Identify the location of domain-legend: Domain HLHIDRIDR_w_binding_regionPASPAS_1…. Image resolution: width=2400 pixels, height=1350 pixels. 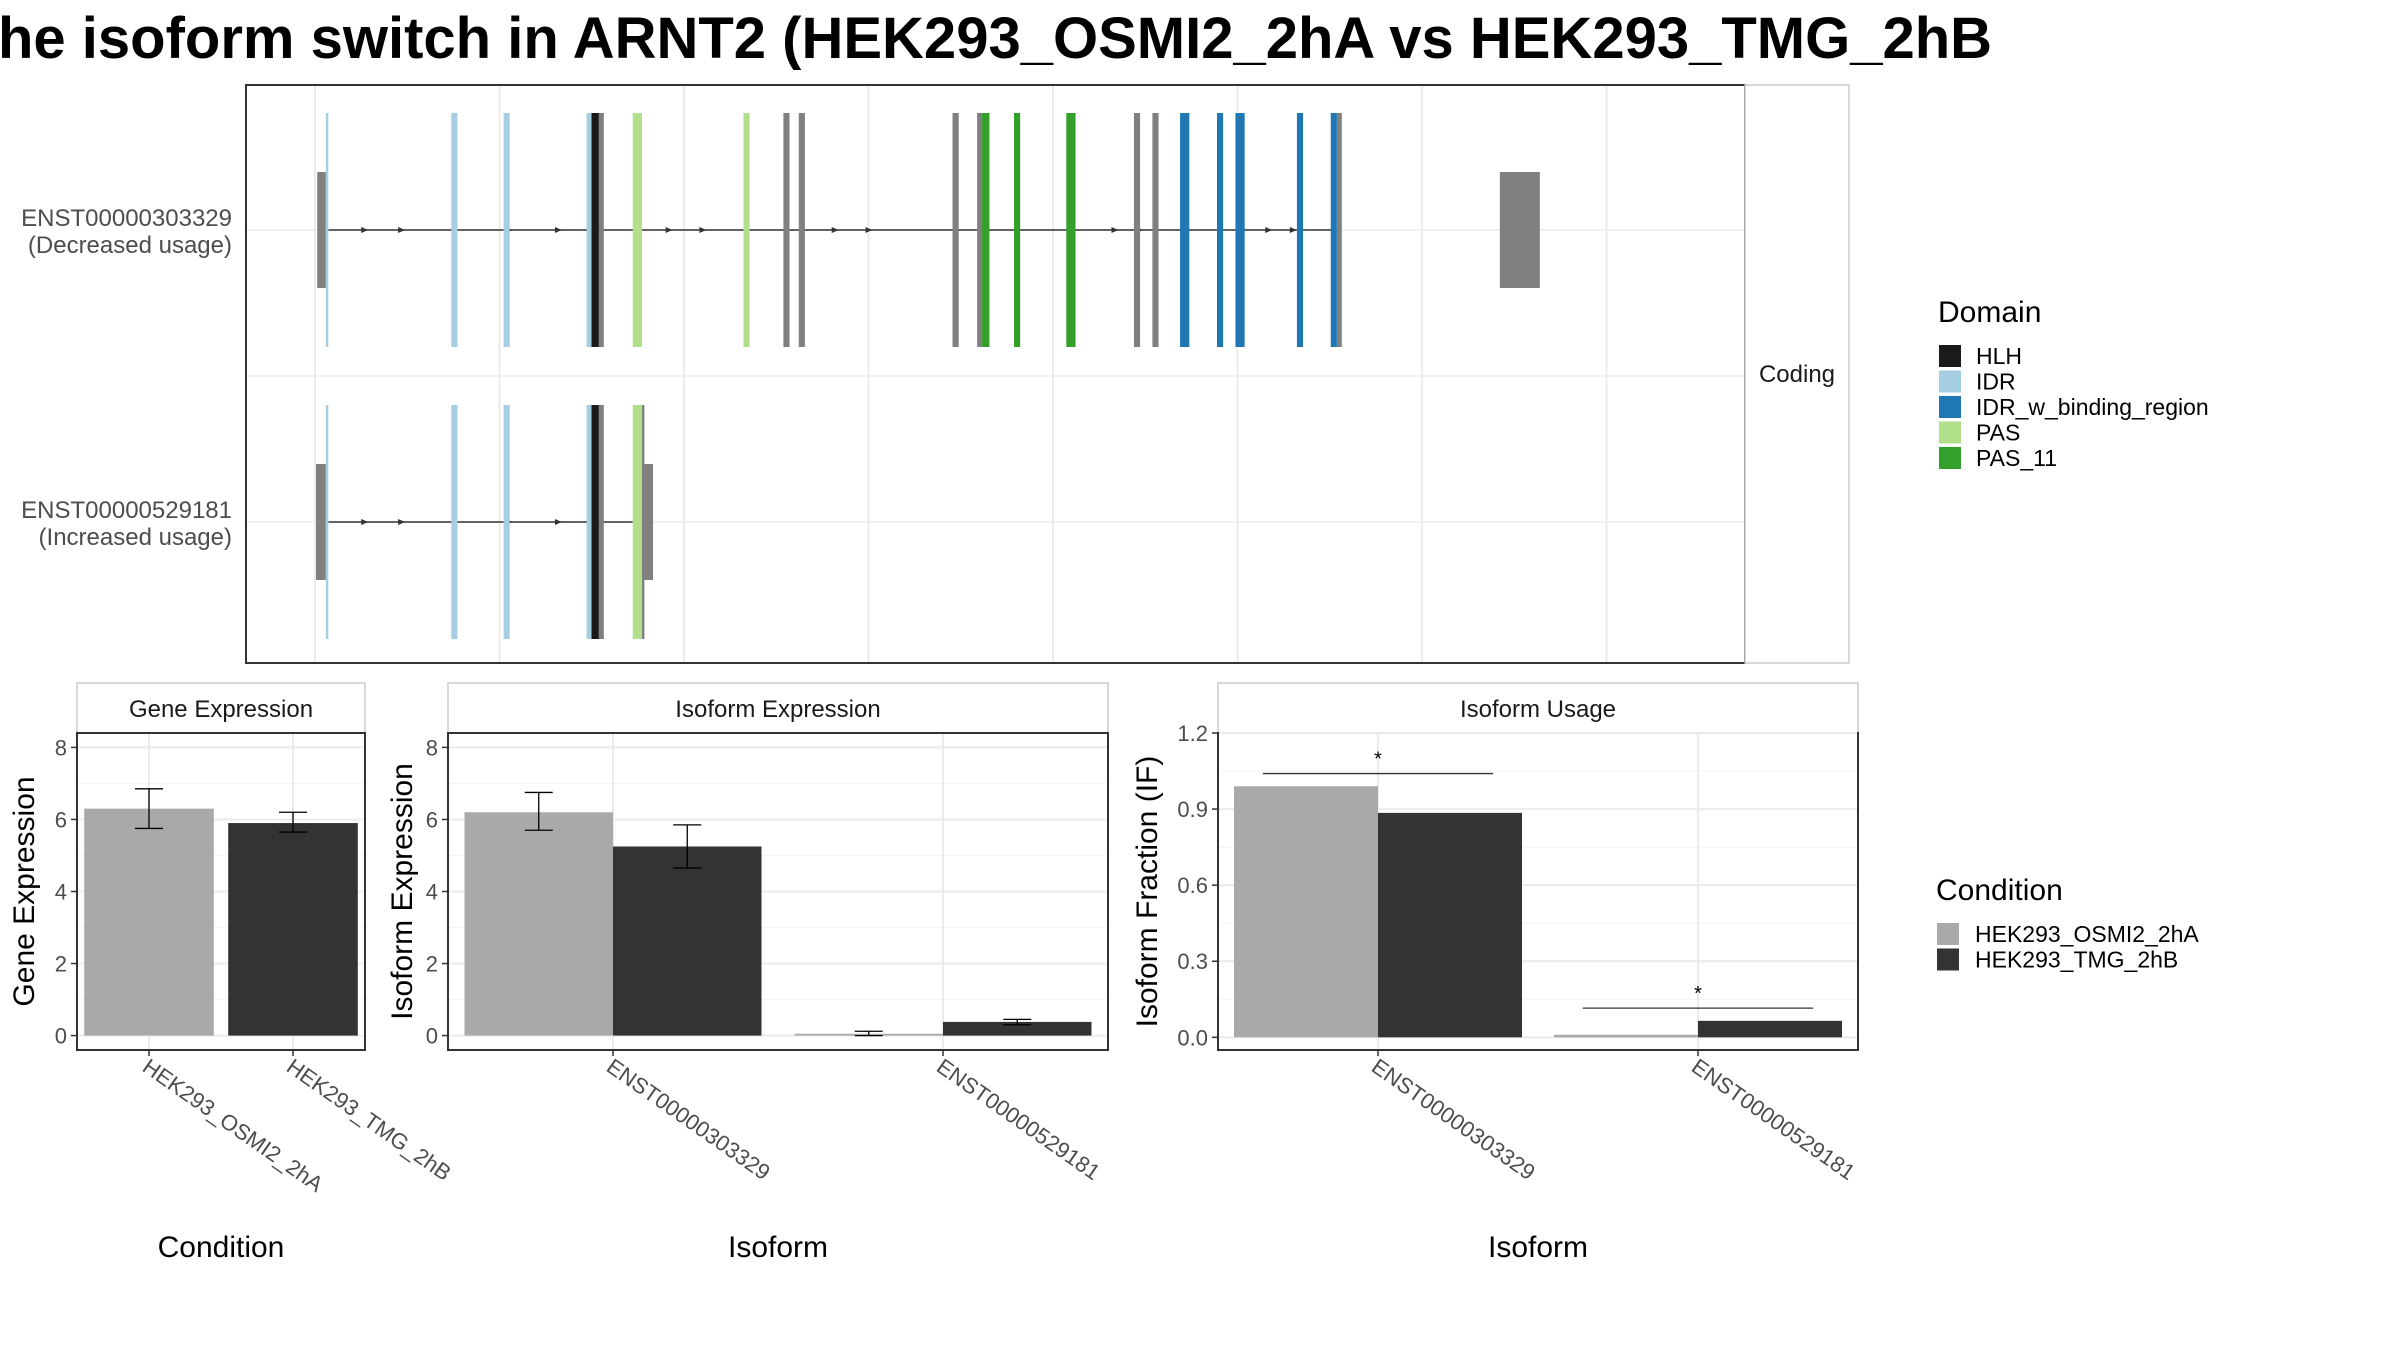
(2073, 383).